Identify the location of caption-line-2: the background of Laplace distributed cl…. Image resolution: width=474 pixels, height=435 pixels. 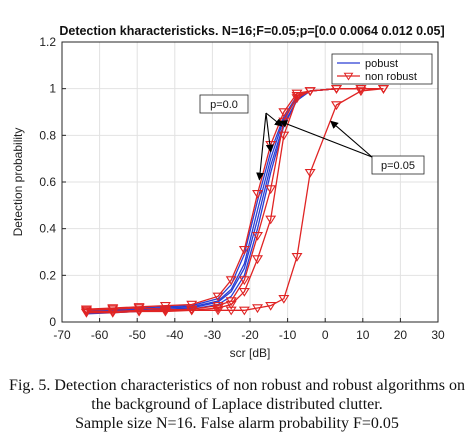
(237, 404).